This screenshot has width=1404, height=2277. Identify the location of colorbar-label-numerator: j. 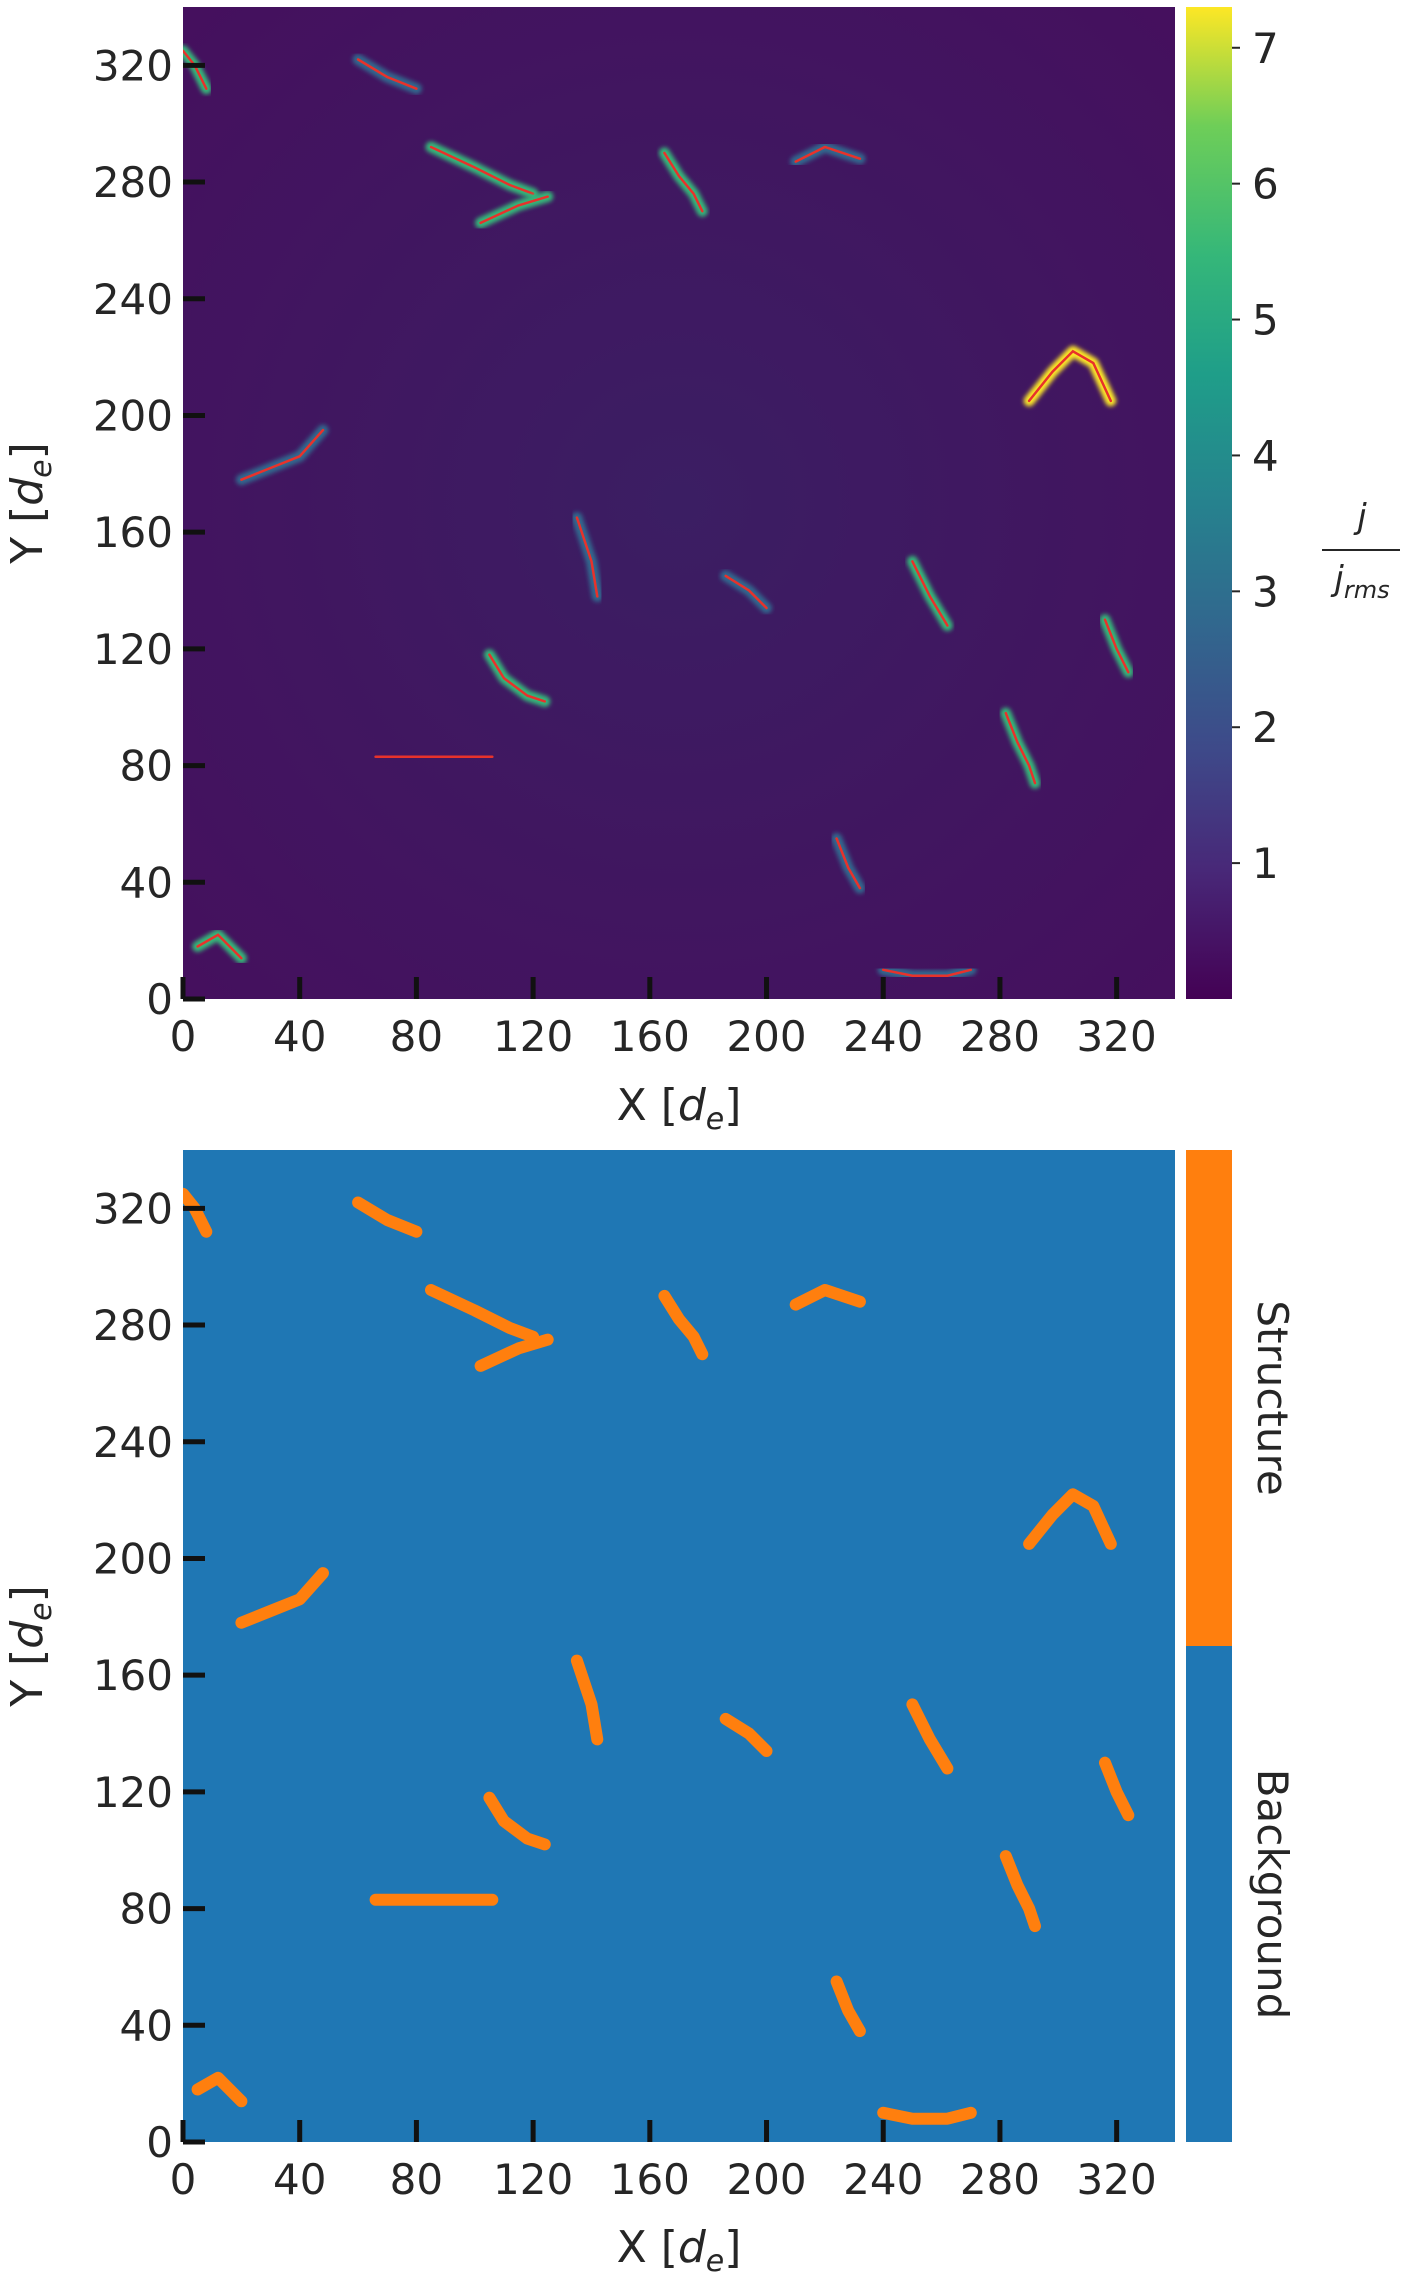
(1360, 517).